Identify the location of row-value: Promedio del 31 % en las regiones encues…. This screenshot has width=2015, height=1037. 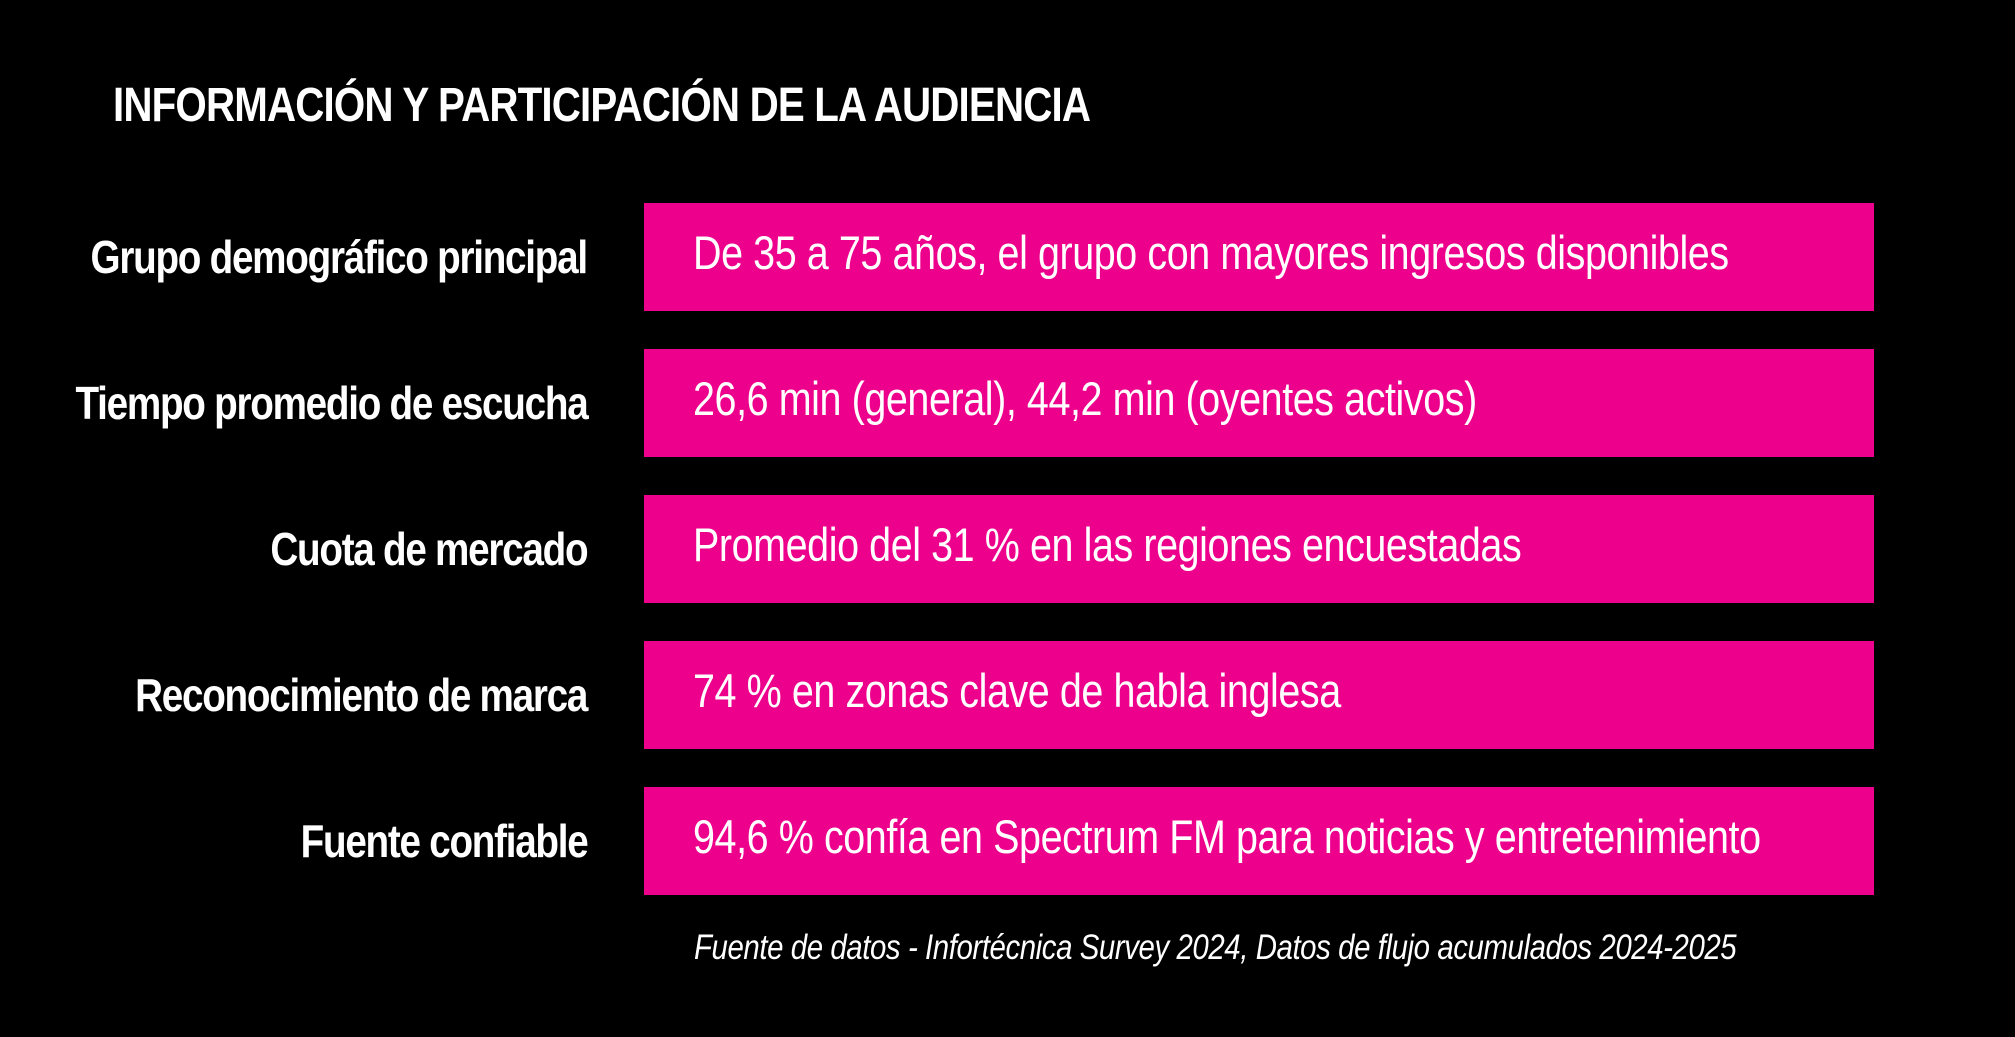
(1107, 544).